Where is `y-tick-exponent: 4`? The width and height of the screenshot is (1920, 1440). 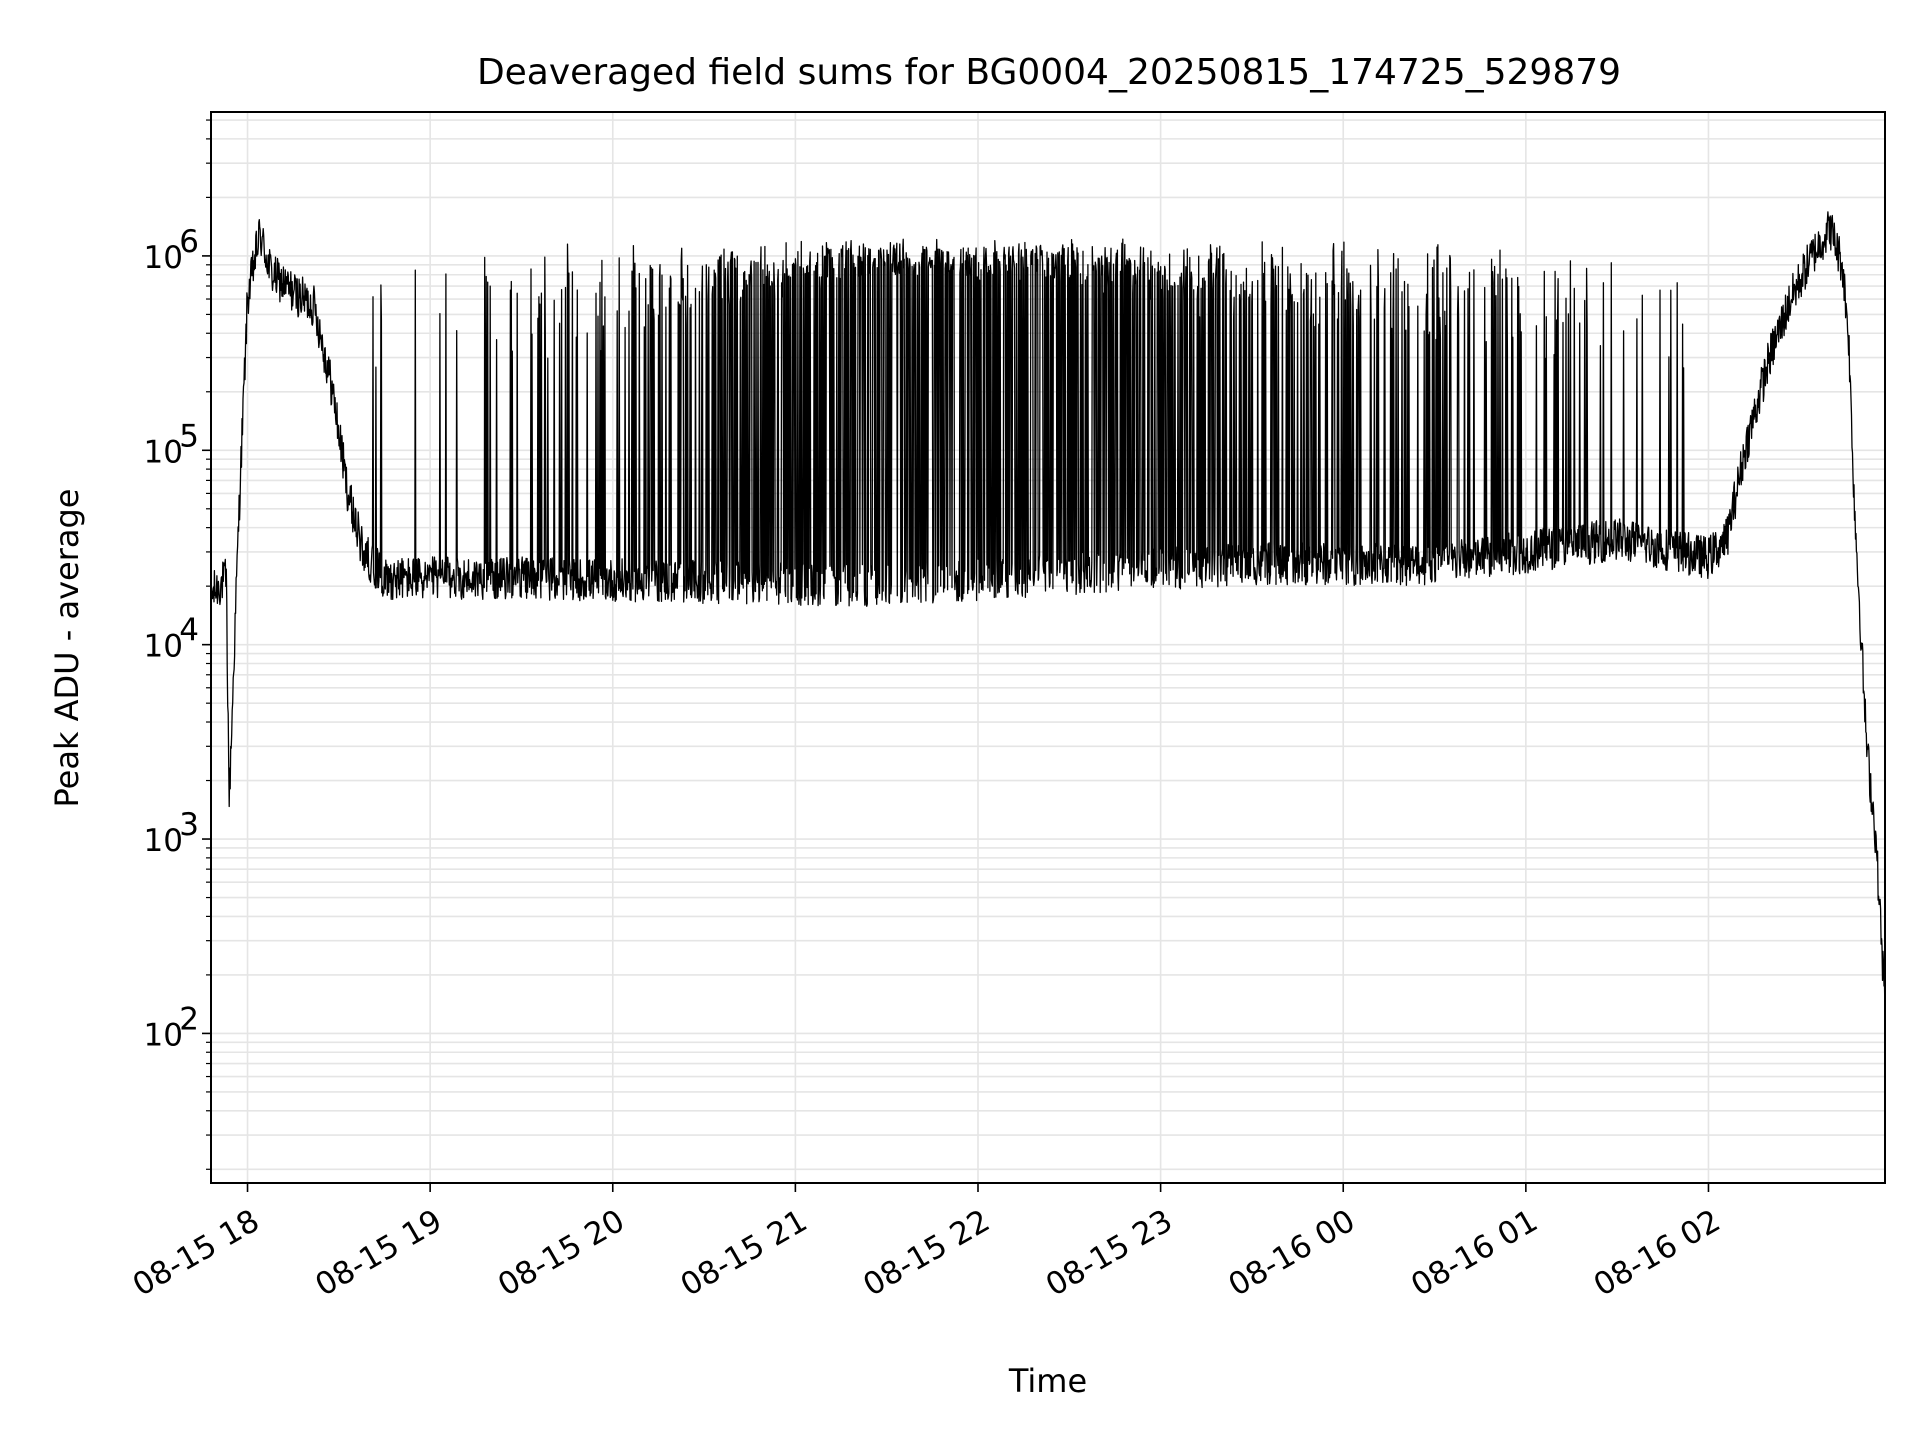
y-tick-exponent: 4 is located at coordinates (189, 631).